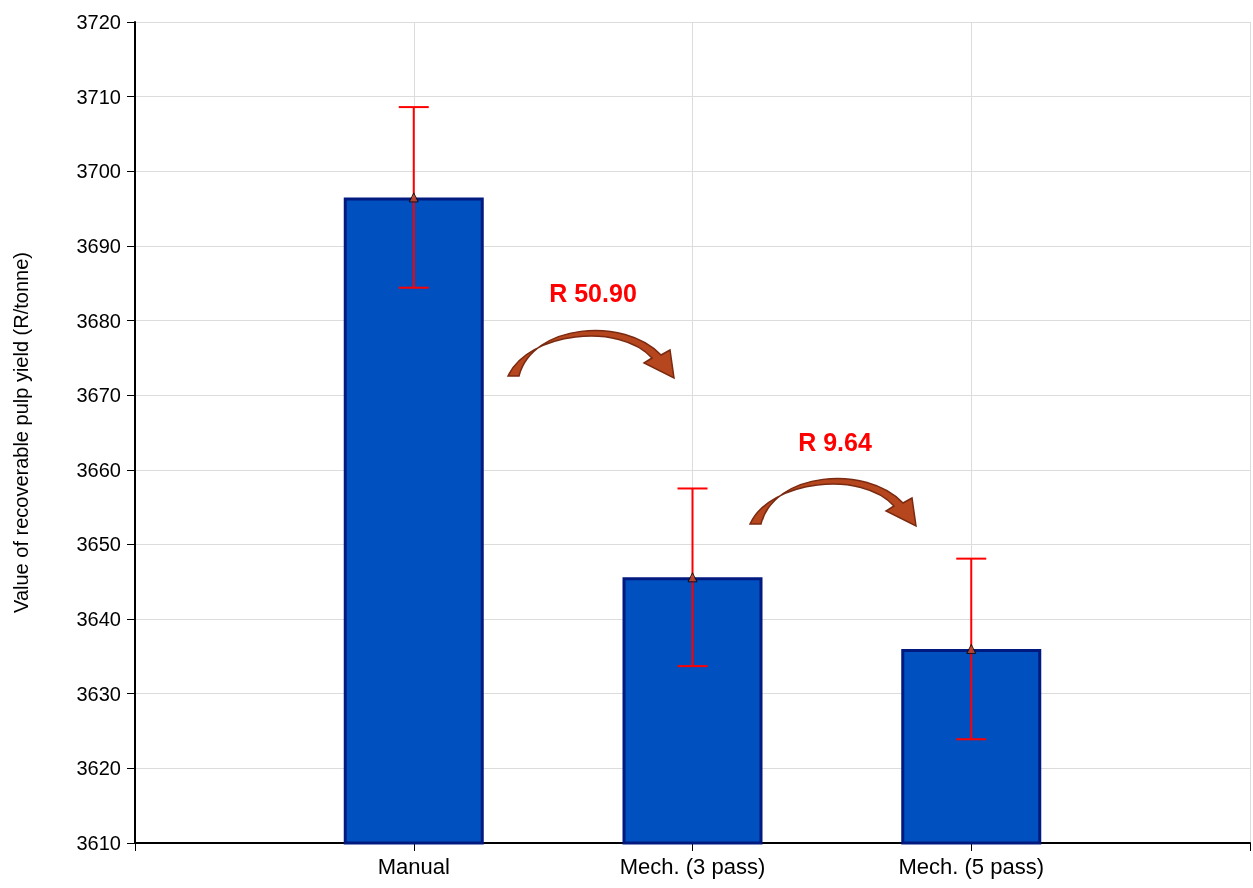 The image size is (1253, 888). Describe the element at coordinates (98, 395) in the screenshot. I see `y-tick-label: 3670` at that location.